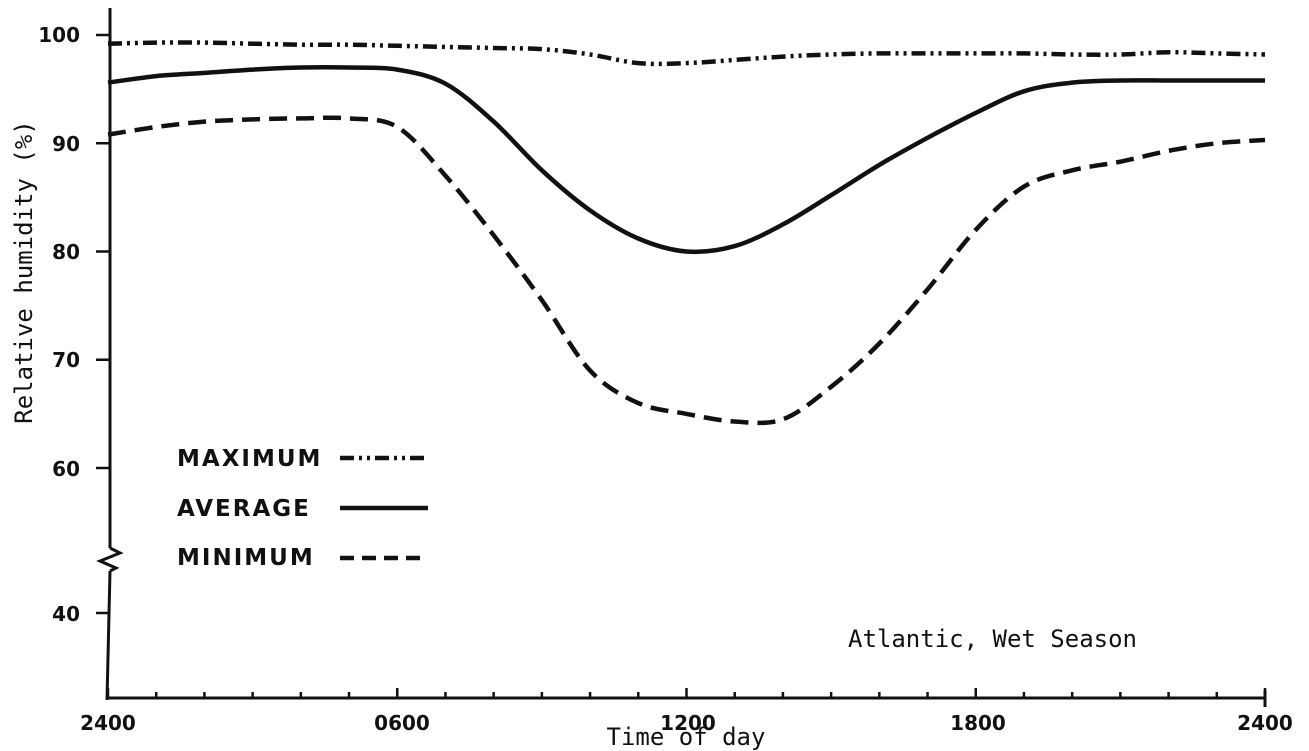 The image size is (1309, 751). What do you see at coordinates (246, 558) in the screenshot?
I see `legend-label-minimum: MINIMUM` at bounding box center [246, 558].